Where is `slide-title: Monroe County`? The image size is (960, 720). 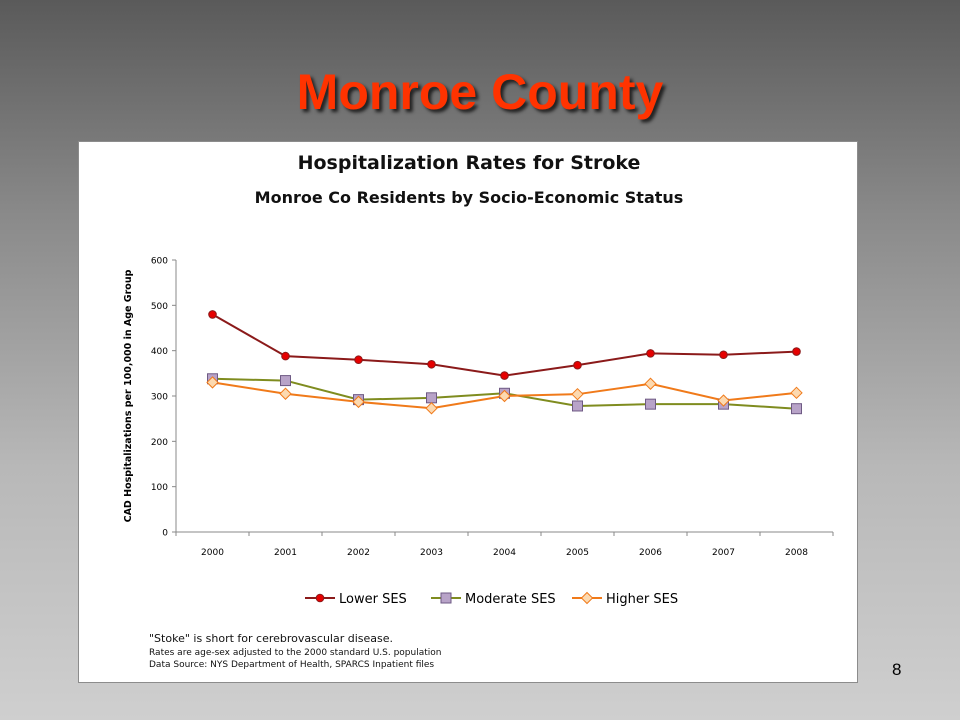 slide-title: Monroe County is located at coordinates (480, 92).